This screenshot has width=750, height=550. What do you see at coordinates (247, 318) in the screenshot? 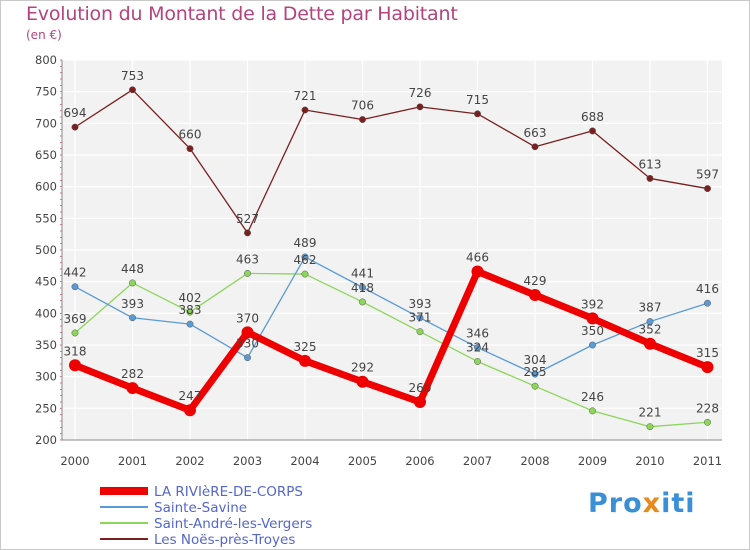
I see `data-label: 370` at bounding box center [247, 318].